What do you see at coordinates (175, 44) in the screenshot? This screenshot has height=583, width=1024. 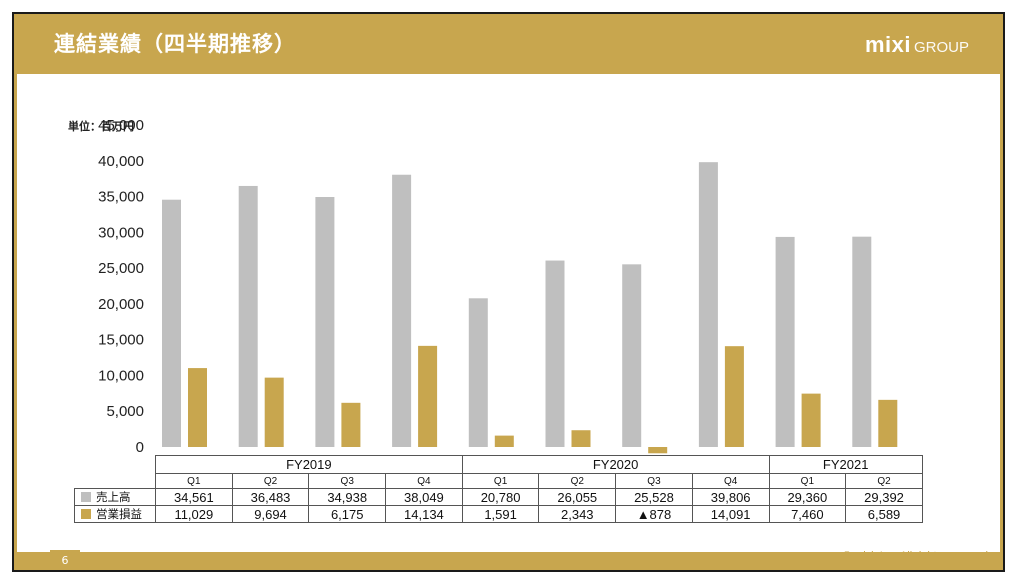 I see `slide-title: 連結業績（四半期推移）` at bounding box center [175, 44].